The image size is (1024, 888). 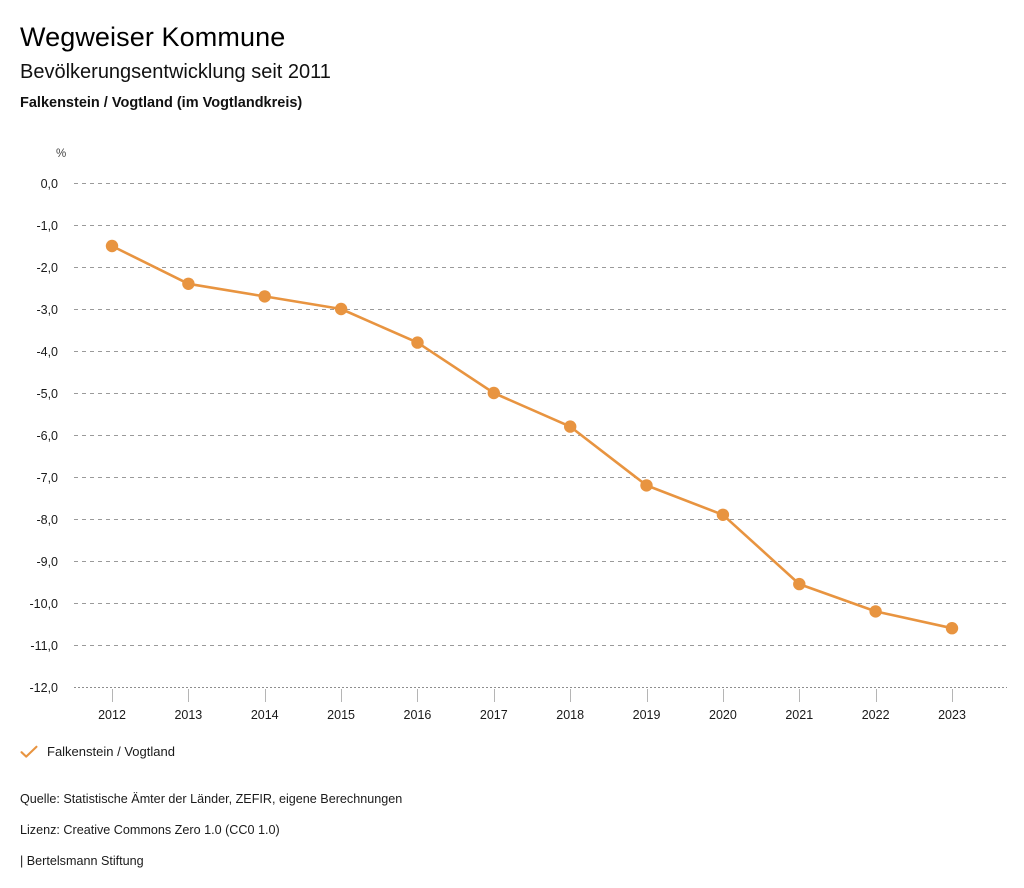 What do you see at coordinates (952, 715) in the screenshot?
I see `x-axis-tick-label: 2023` at bounding box center [952, 715].